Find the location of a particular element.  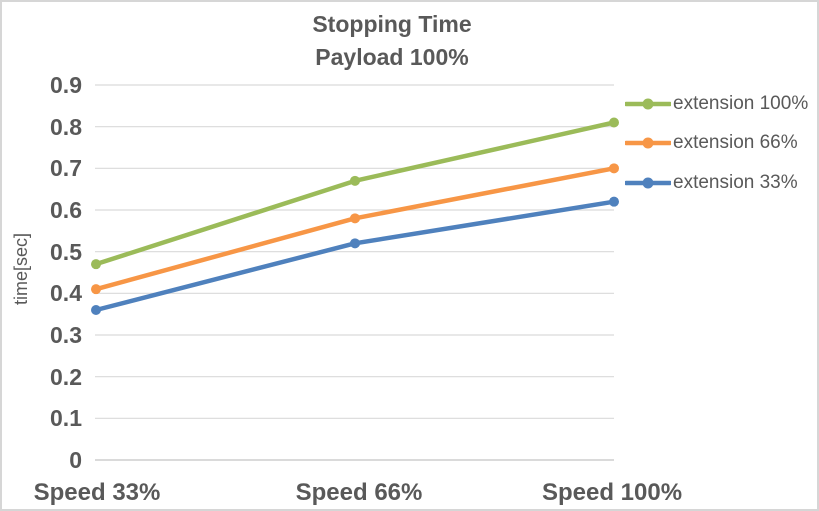

y-tick-label-0.4: 0.4 is located at coordinates (66, 293).